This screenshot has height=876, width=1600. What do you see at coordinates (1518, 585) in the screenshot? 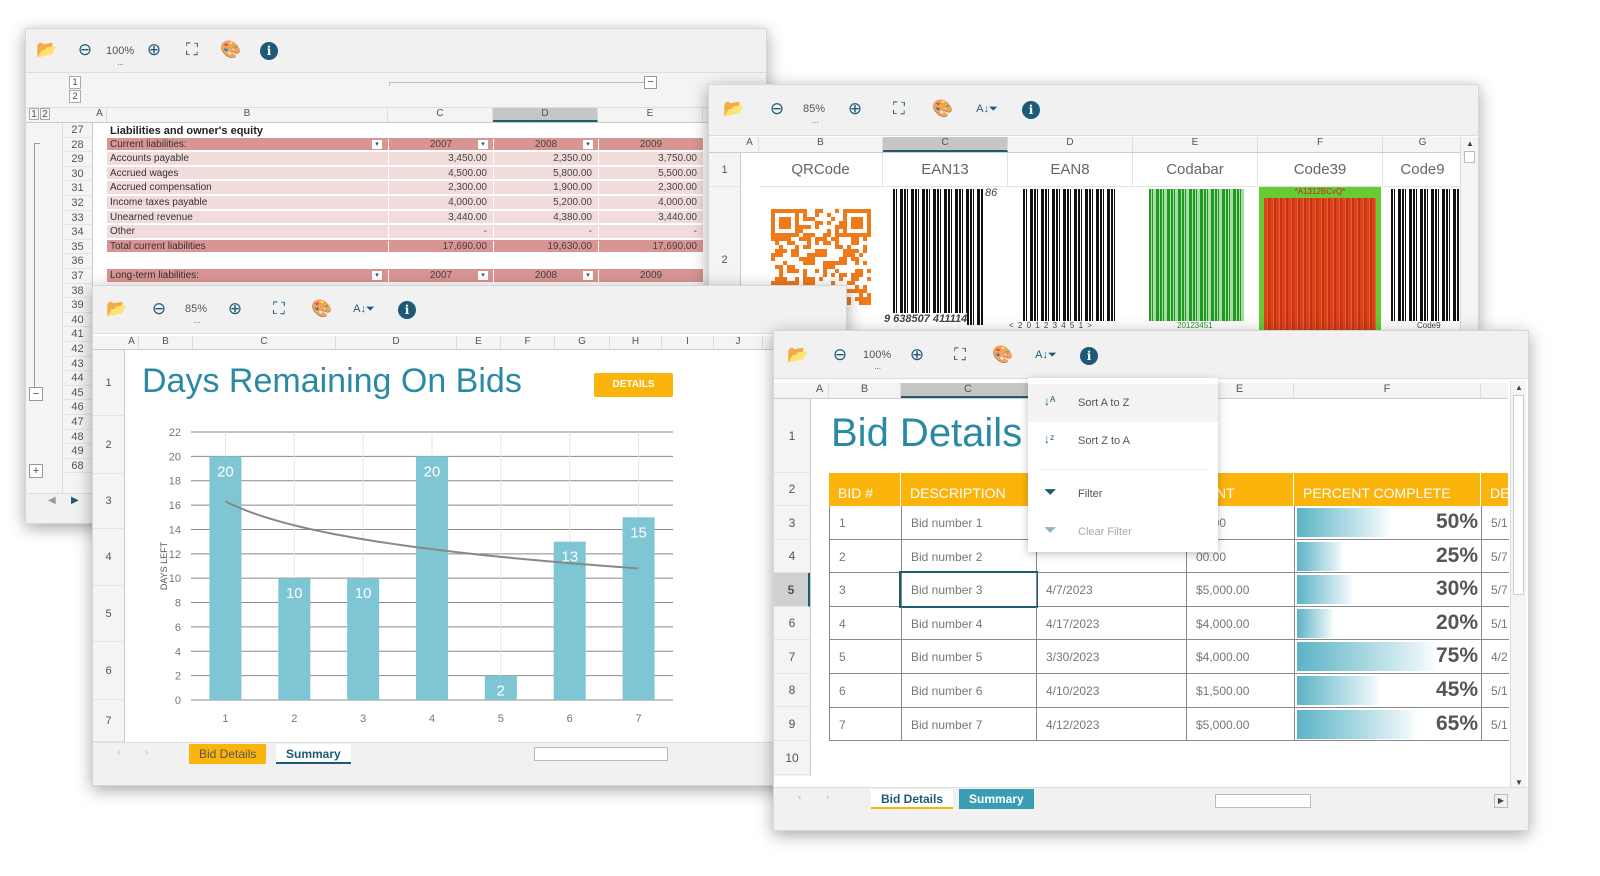
I see `vertical-scrollbar: ▲ ▼` at bounding box center [1518, 585].